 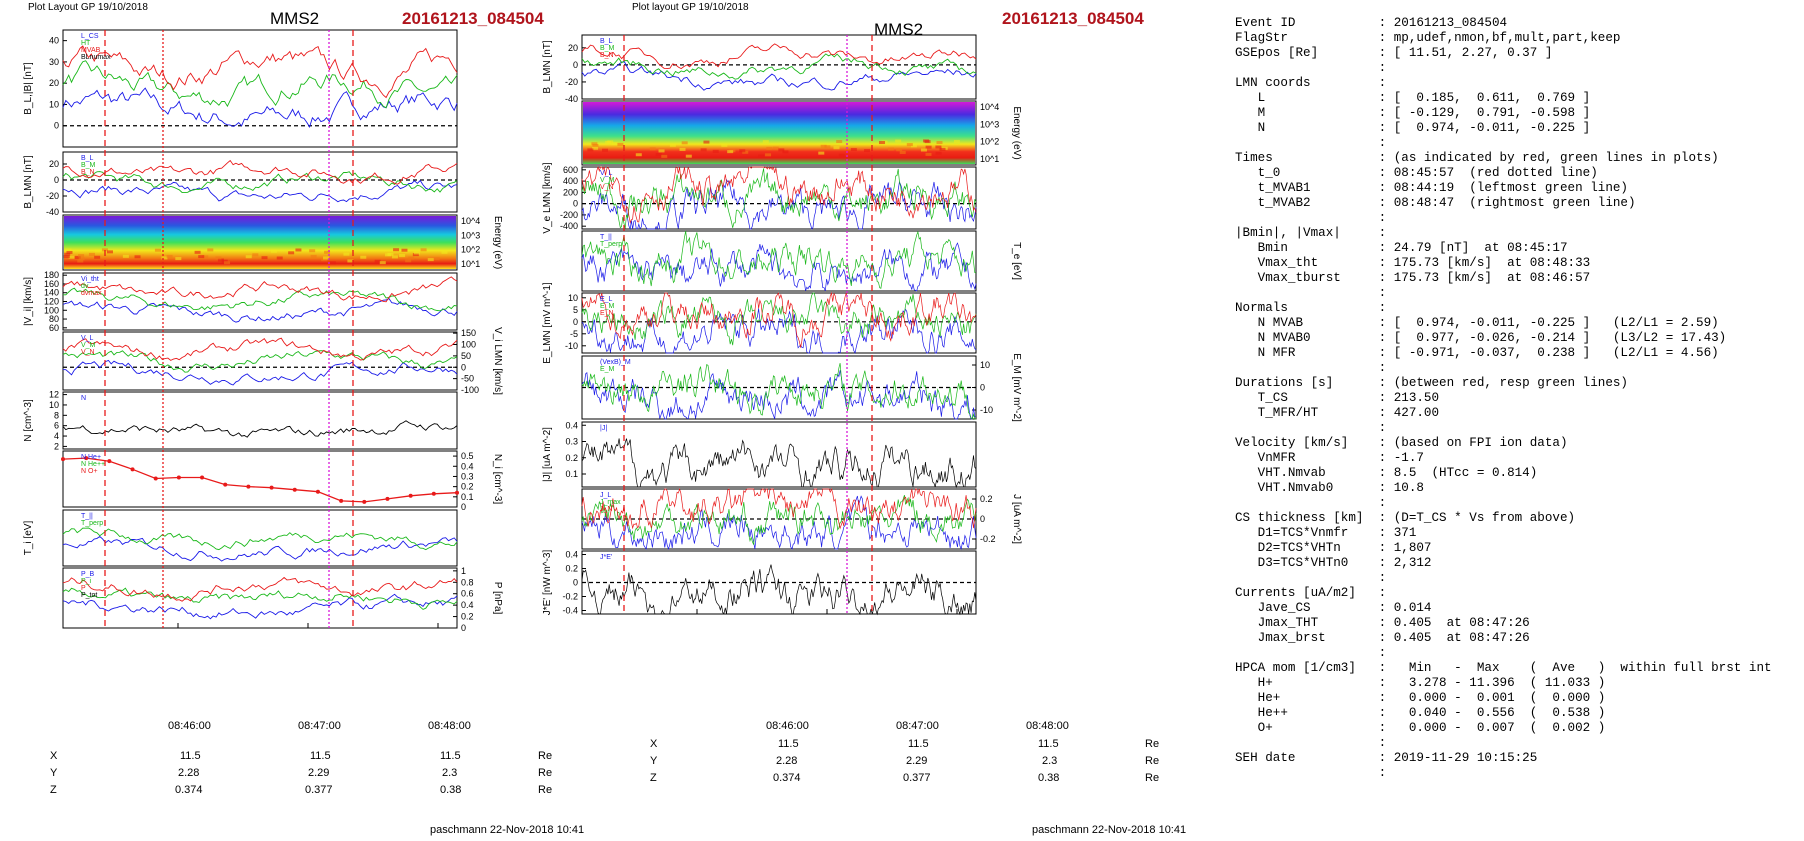 I want to click on y-tick-label: 10^1, so click(x=989, y=159).